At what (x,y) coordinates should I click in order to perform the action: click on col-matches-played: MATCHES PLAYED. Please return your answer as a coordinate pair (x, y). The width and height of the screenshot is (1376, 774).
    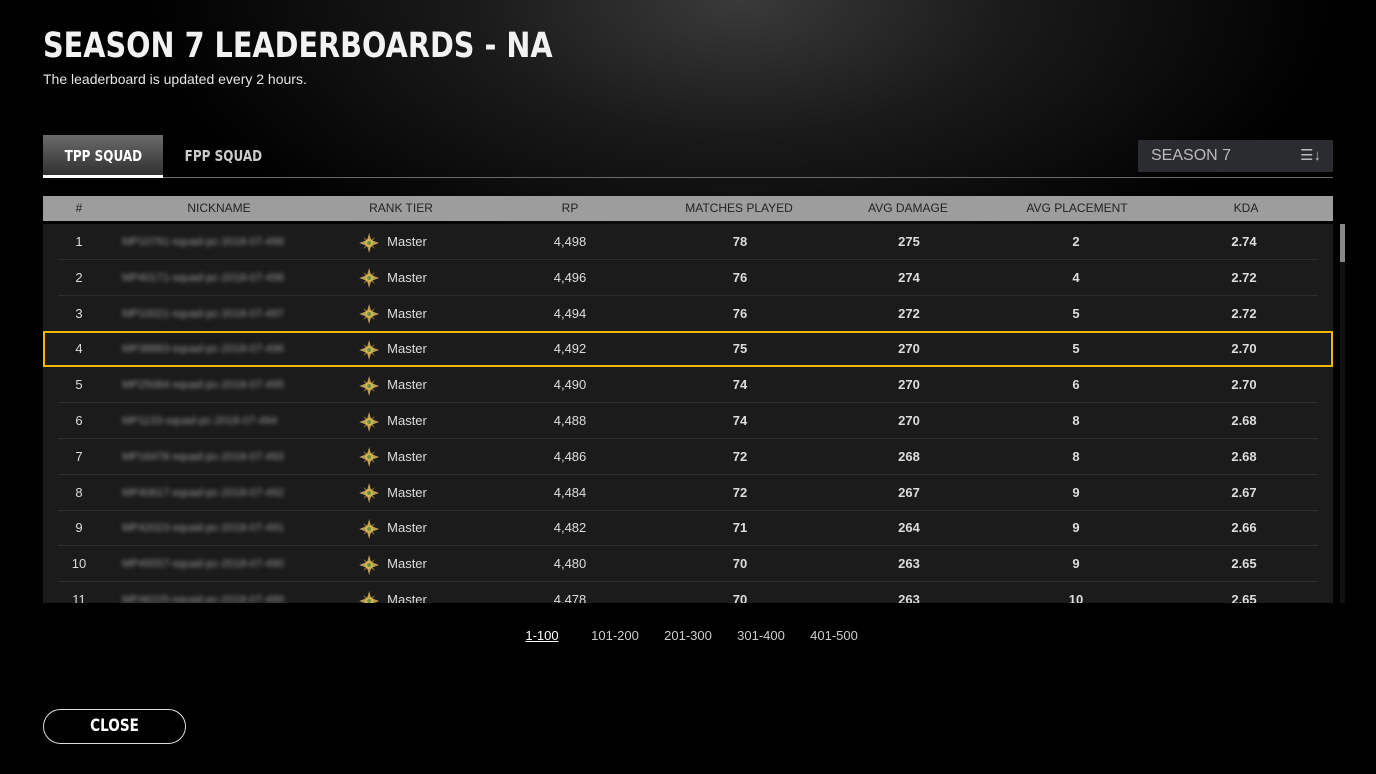
    Looking at the image, I should click on (739, 208).